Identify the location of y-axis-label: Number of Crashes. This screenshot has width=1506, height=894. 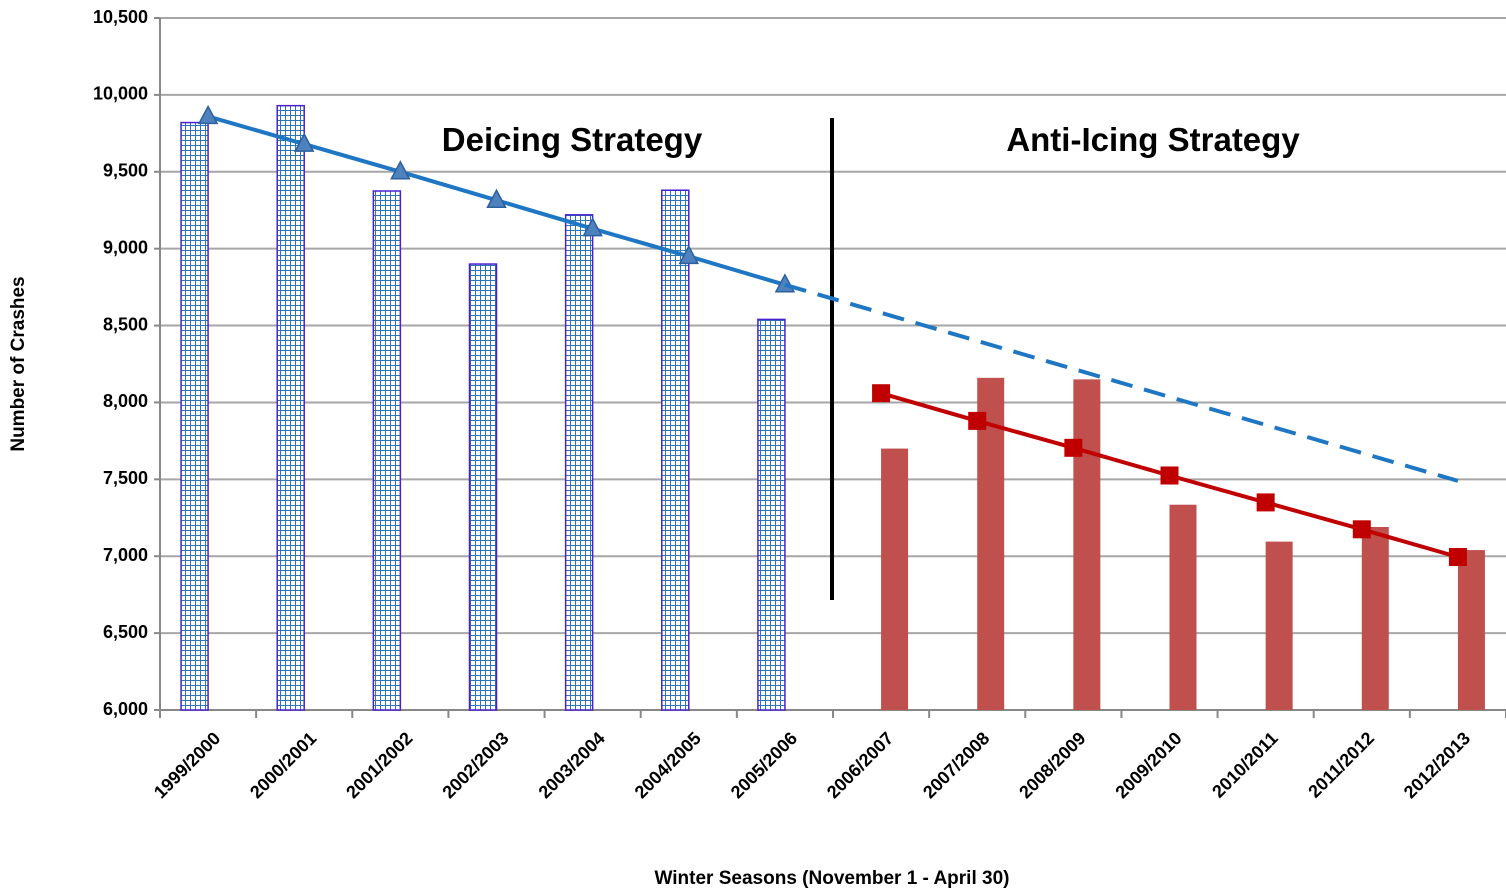
(18, 363).